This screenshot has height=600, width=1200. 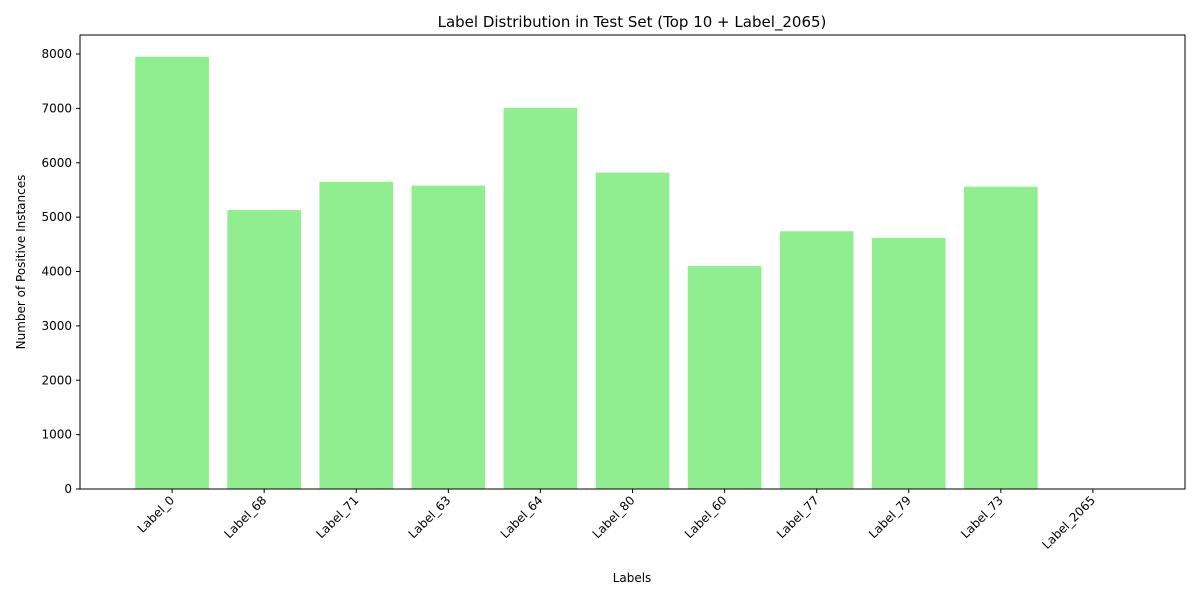 What do you see at coordinates (56, 326) in the screenshot?
I see `y-tick-label: 3000` at bounding box center [56, 326].